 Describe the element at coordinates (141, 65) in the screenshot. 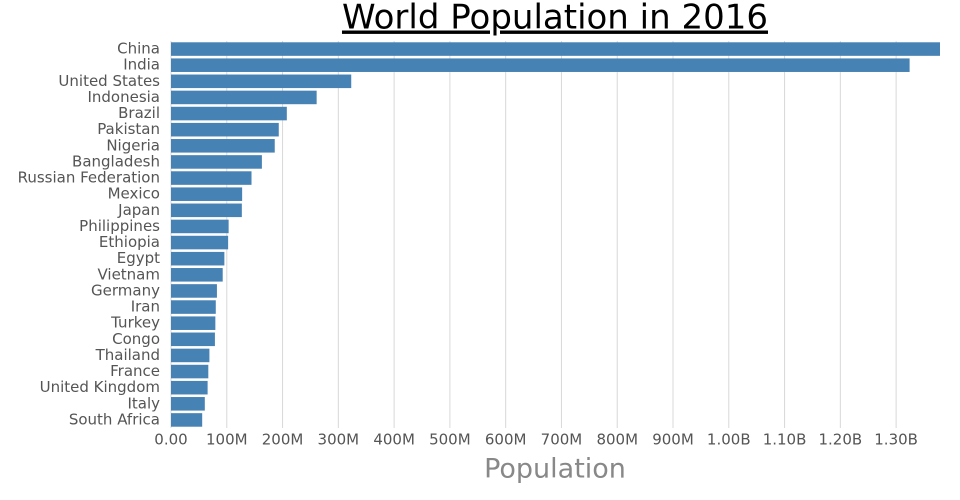

I see `y-tick-label: India` at that location.